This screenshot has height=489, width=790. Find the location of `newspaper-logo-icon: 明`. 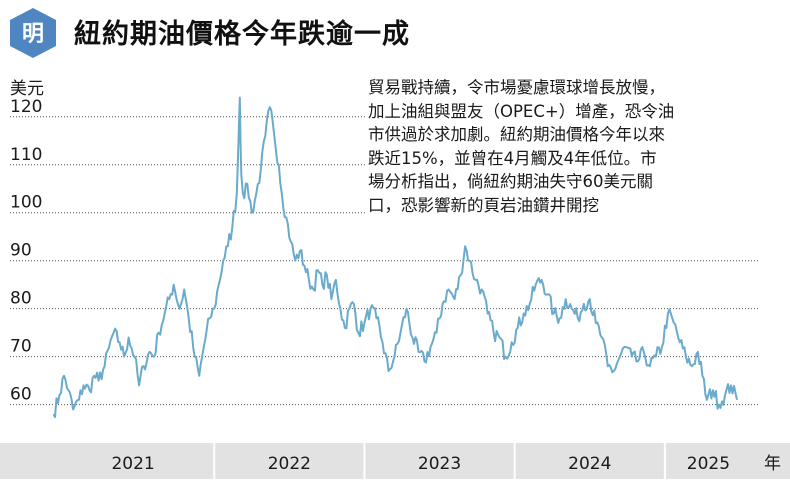

newspaper-logo-icon: 明 is located at coordinates (33, 33).